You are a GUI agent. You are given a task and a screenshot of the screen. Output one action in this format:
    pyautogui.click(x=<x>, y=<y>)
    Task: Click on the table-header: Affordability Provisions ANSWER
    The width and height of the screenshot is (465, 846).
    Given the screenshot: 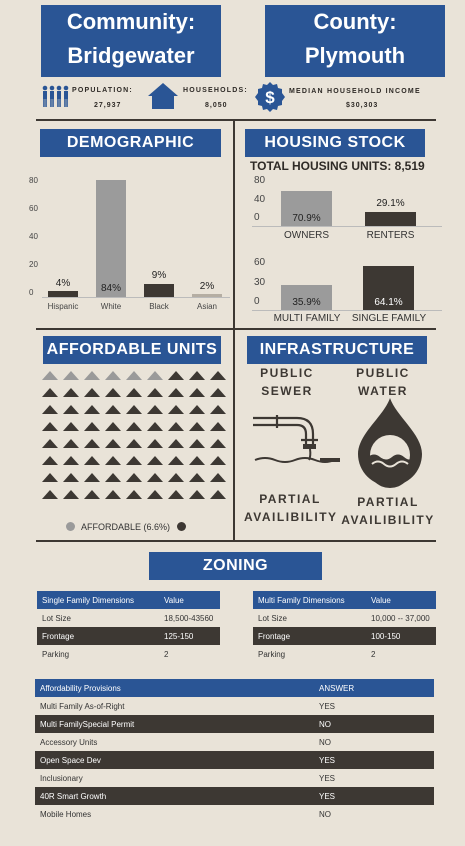 What is the action you would take?
    pyautogui.click(x=234, y=688)
    